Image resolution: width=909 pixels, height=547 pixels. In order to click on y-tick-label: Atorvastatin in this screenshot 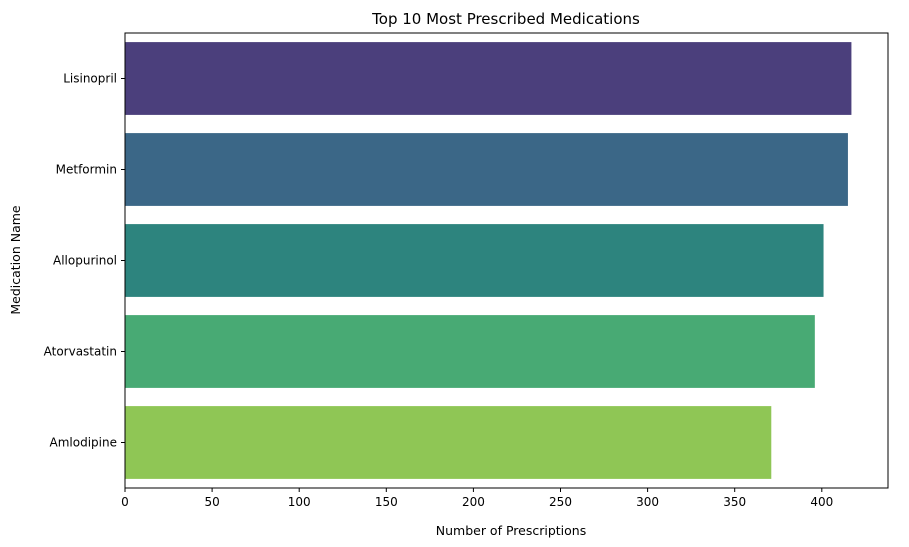, I will do `click(80, 352)`.